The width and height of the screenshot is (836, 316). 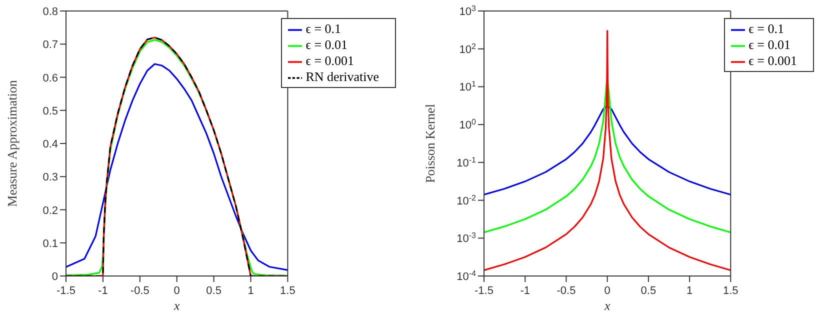 I want to click on y-tick-label: 10$^{-3}$, so click(x=466, y=238).